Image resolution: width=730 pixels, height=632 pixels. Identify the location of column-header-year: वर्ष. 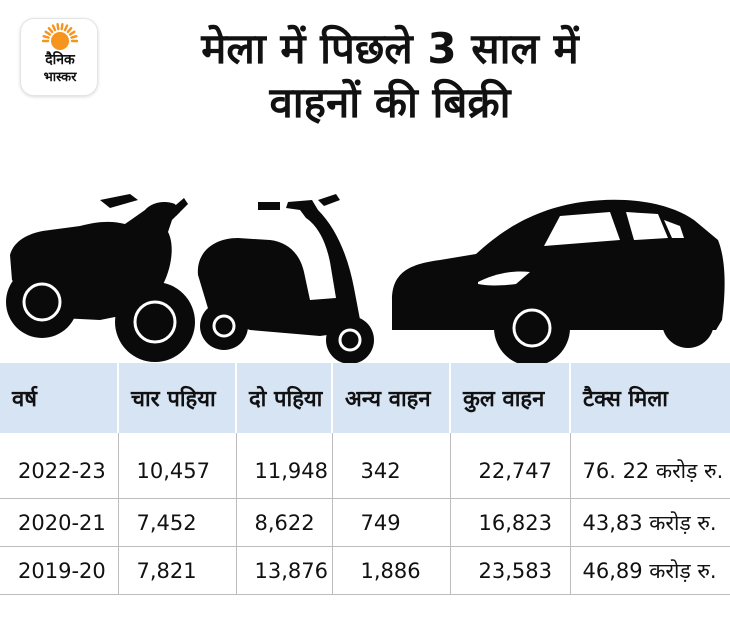
(59, 398).